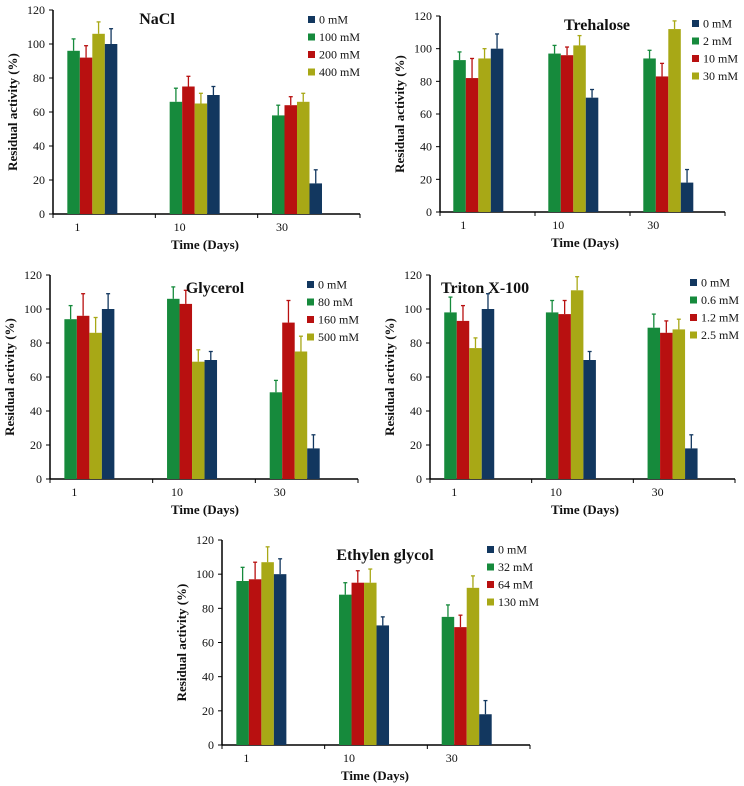 Image resolution: width=744 pixels, height=786 pixels. What do you see at coordinates (720, 59) in the screenshot?
I see `legend-label: 10 mM` at bounding box center [720, 59].